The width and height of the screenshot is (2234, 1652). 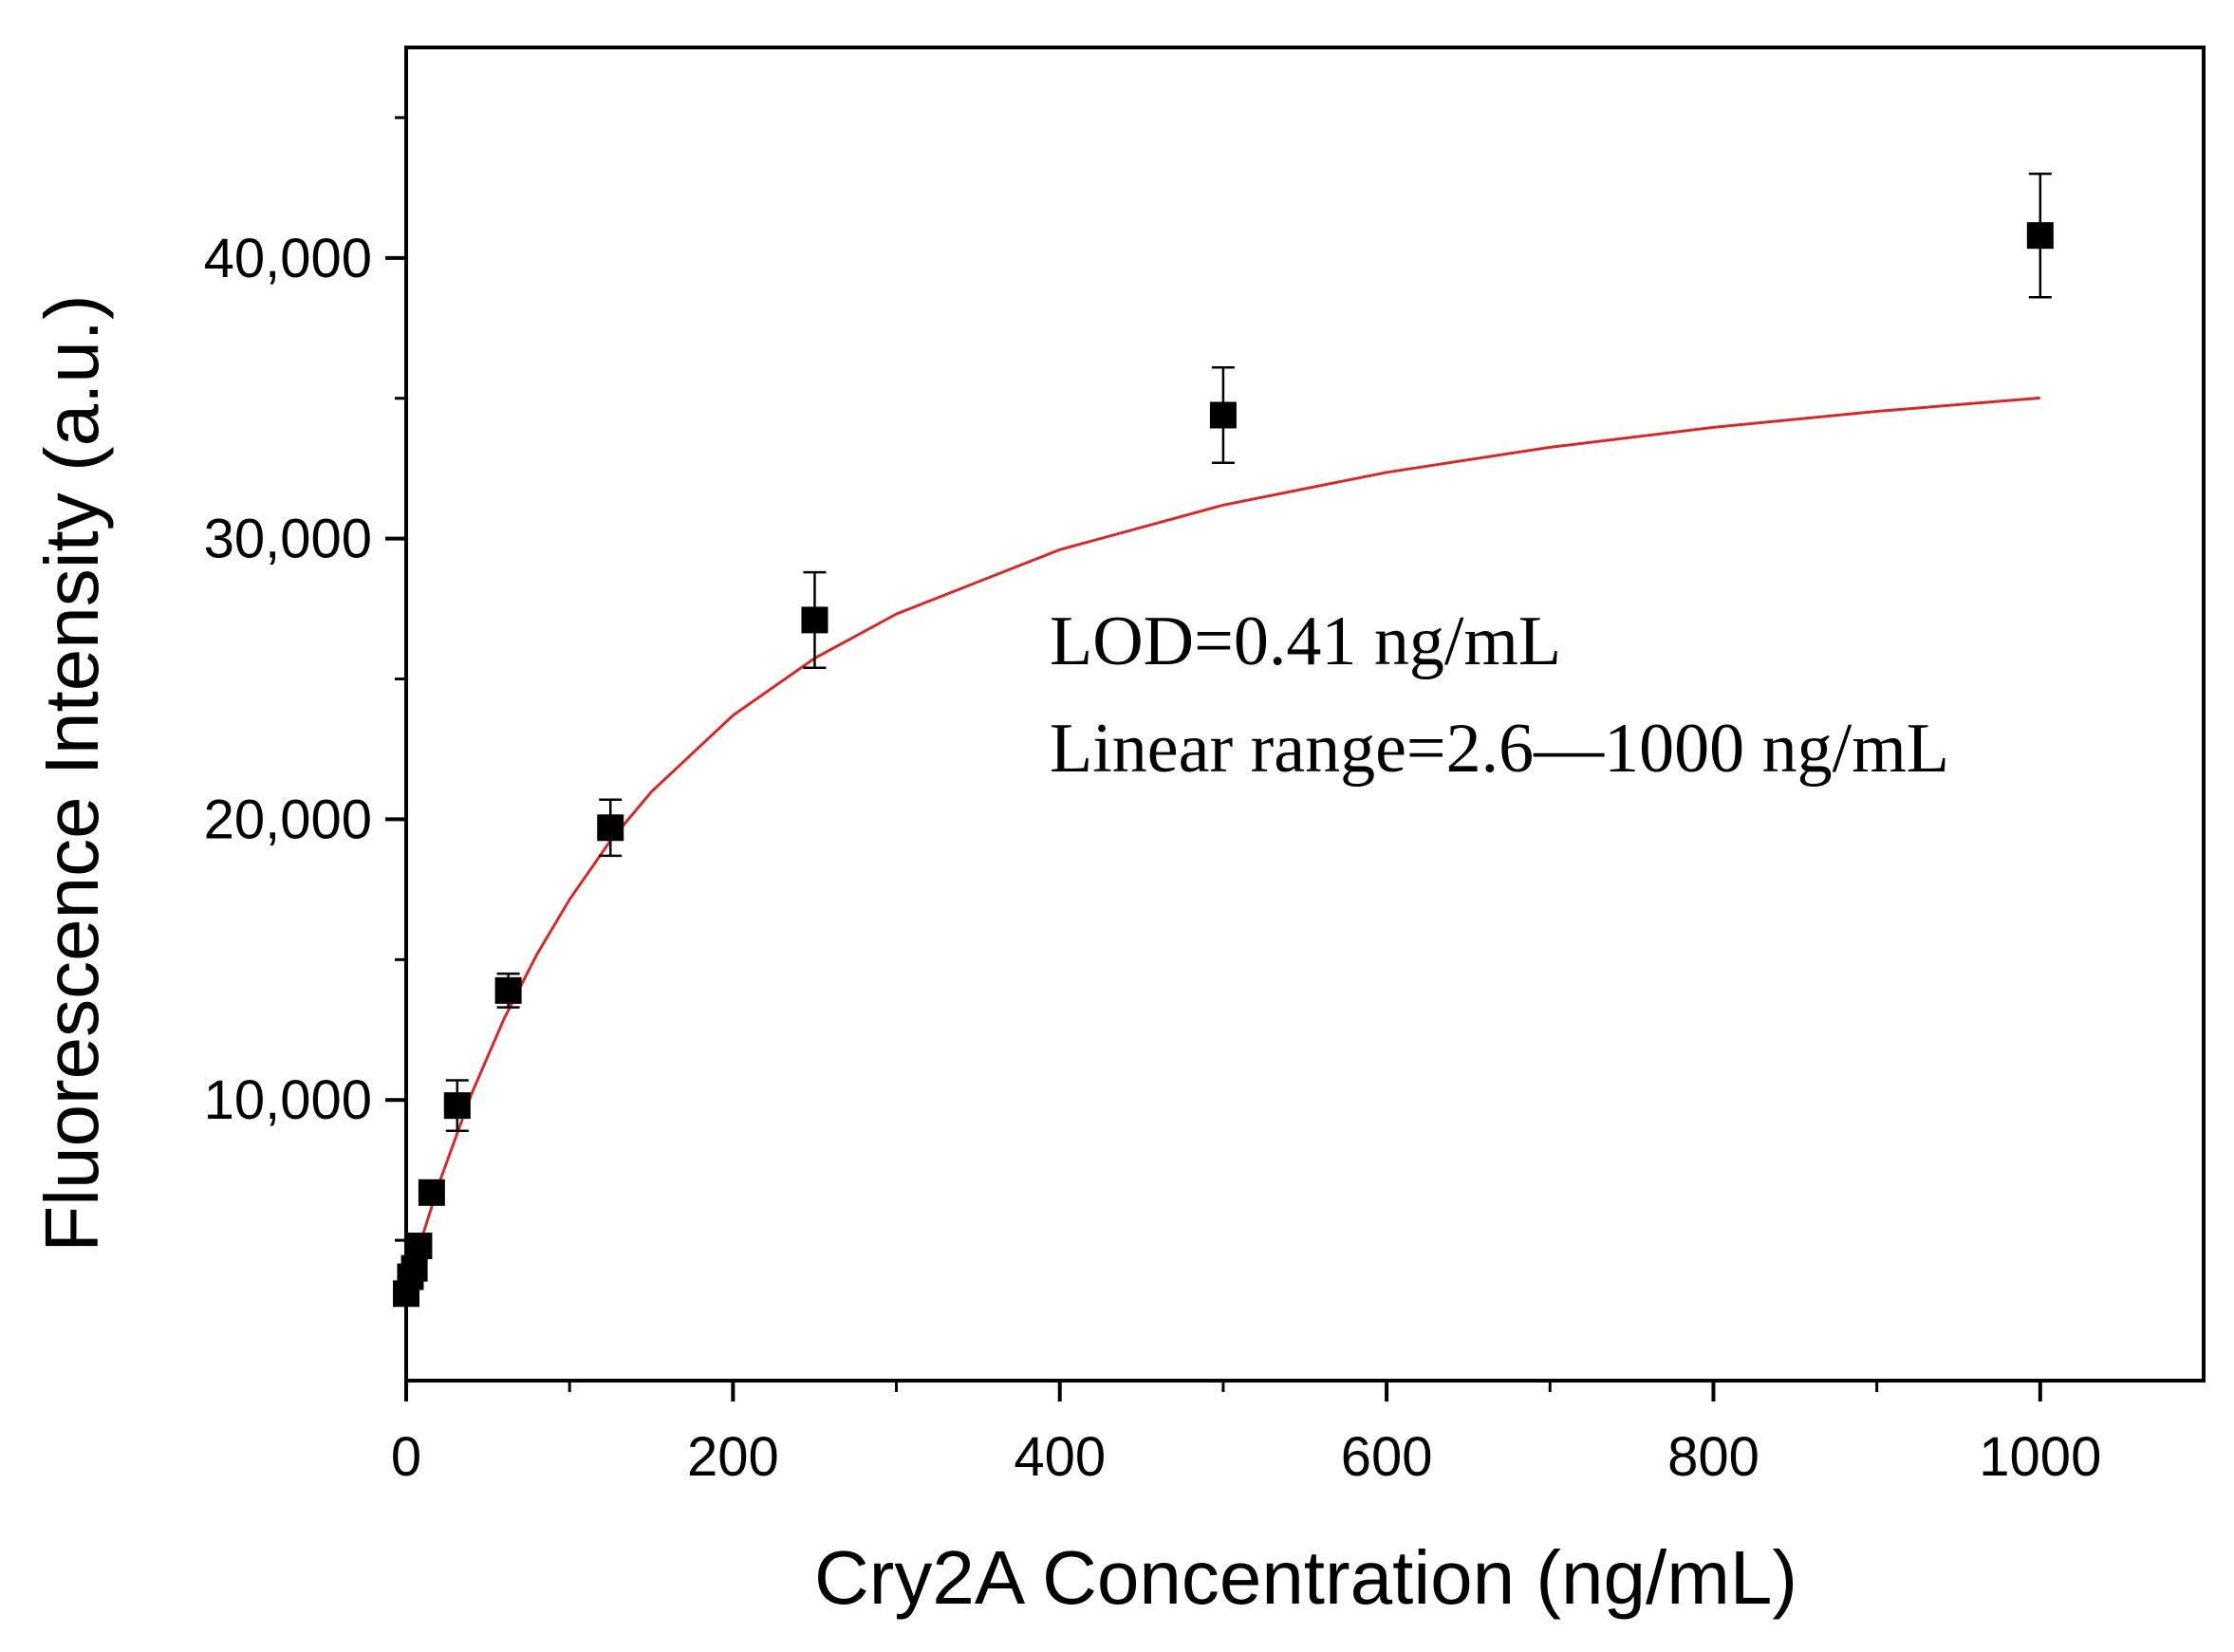 I want to click on x-tick-label: 1000, so click(x=2040, y=1457).